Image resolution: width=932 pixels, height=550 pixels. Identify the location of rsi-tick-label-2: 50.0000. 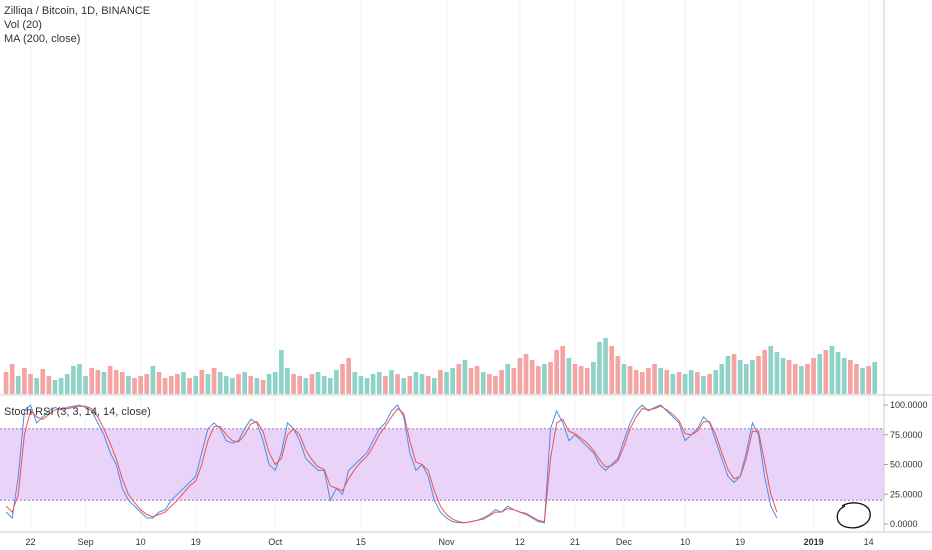
(906, 465).